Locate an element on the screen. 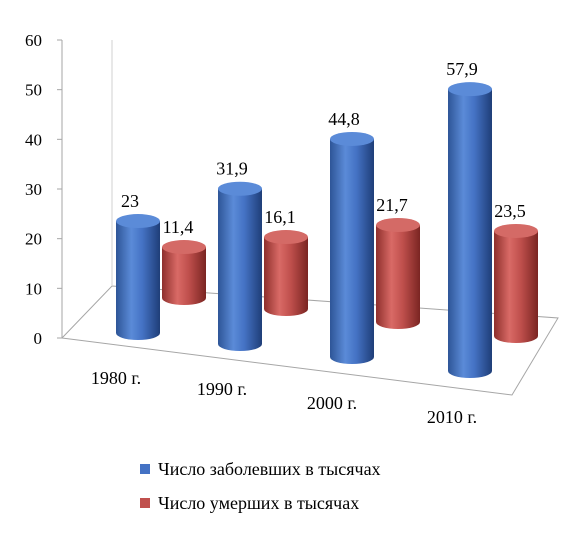 This screenshot has height=550, width=574. category-label-3: 2010 г. is located at coordinates (452, 417).